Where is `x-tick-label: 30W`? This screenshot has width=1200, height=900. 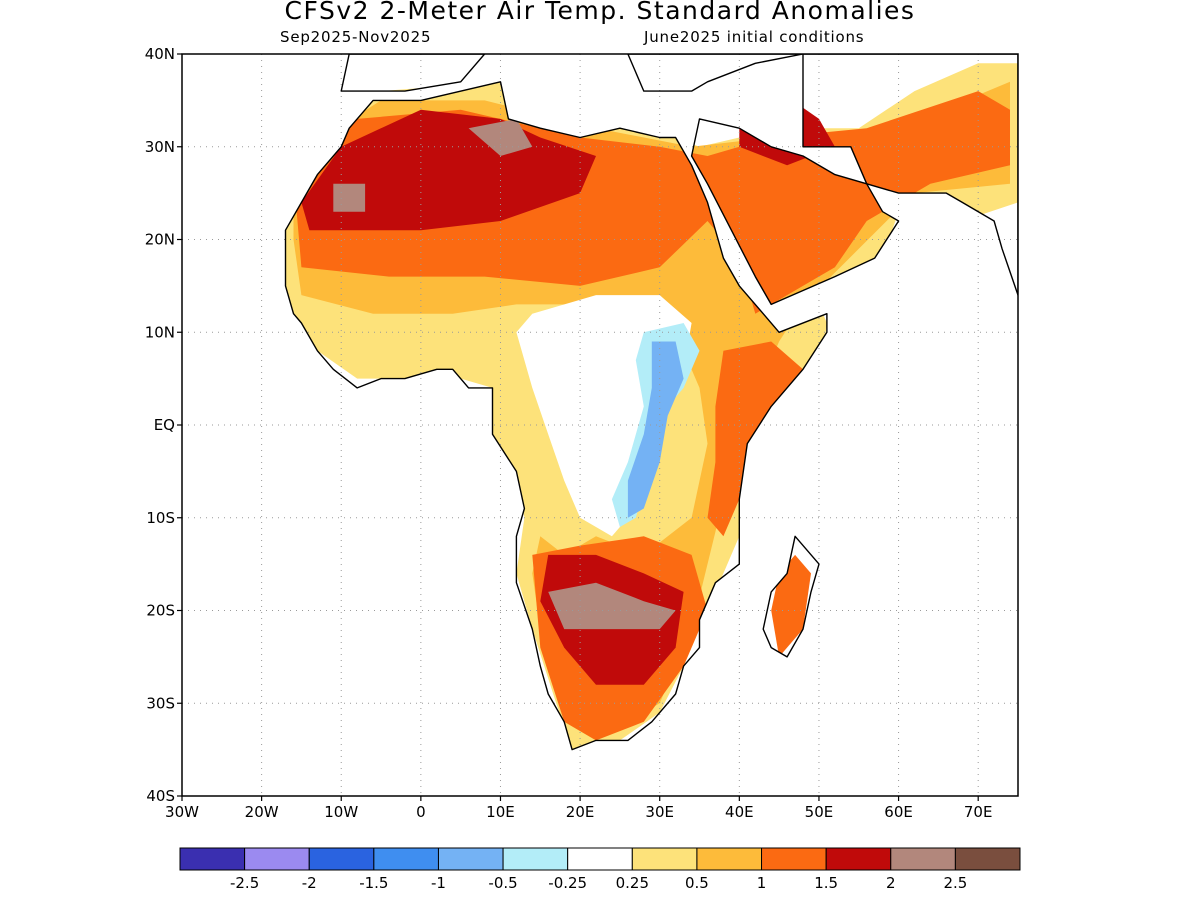 x-tick-label: 30W is located at coordinates (182, 812).